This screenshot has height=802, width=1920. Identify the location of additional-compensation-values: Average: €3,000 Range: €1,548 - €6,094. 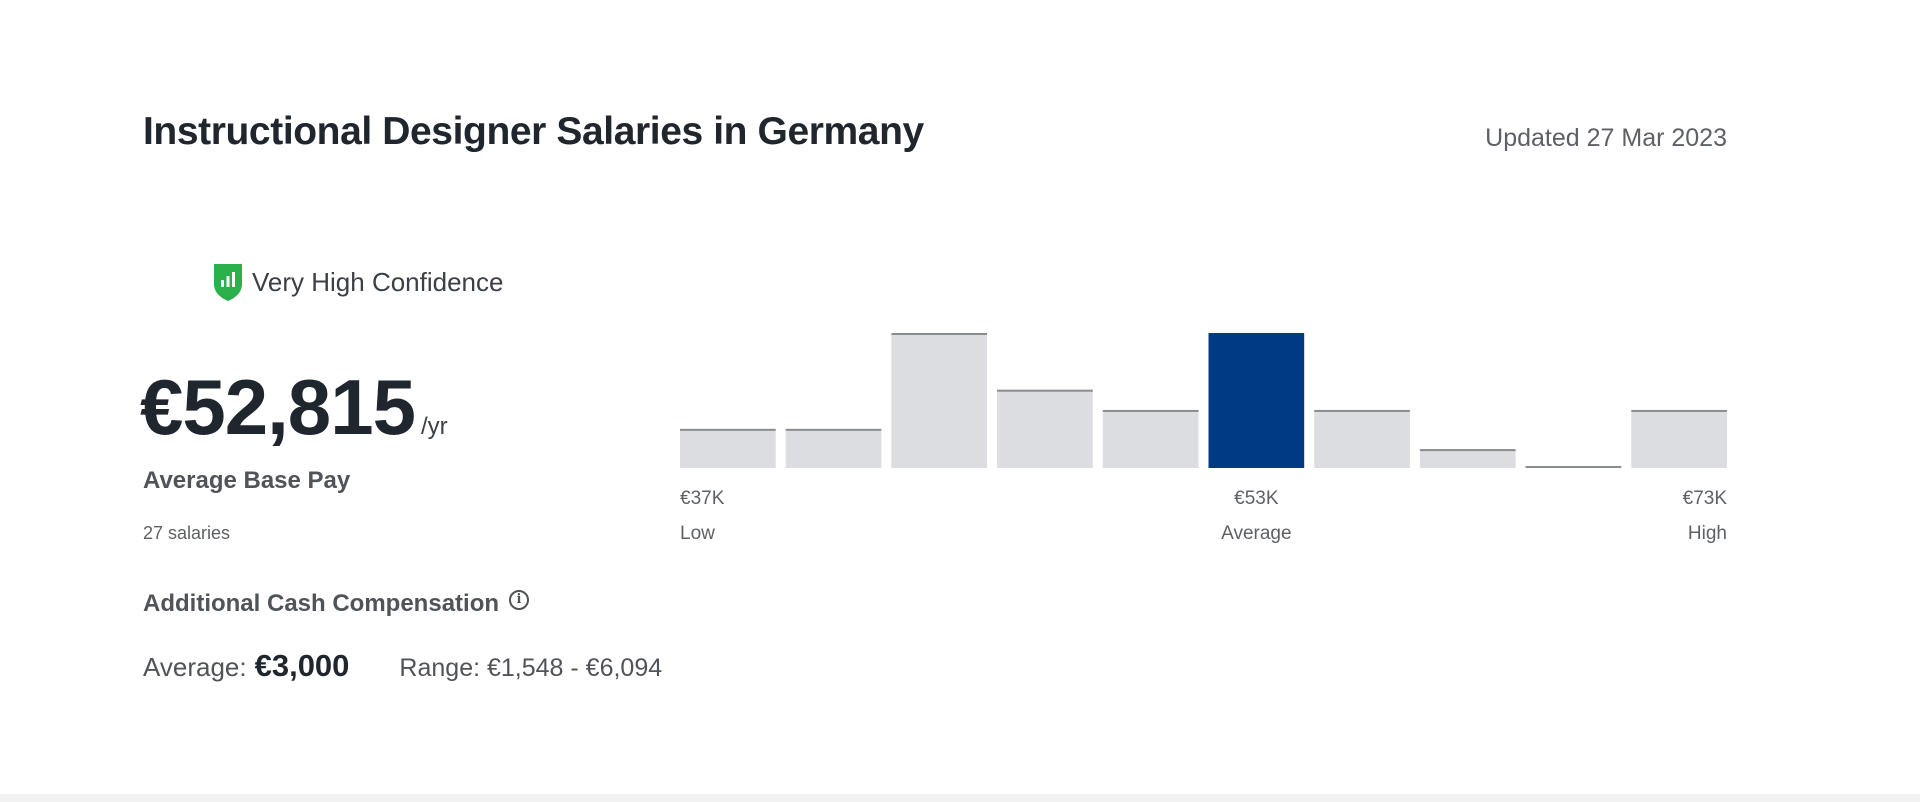
(402, 666).